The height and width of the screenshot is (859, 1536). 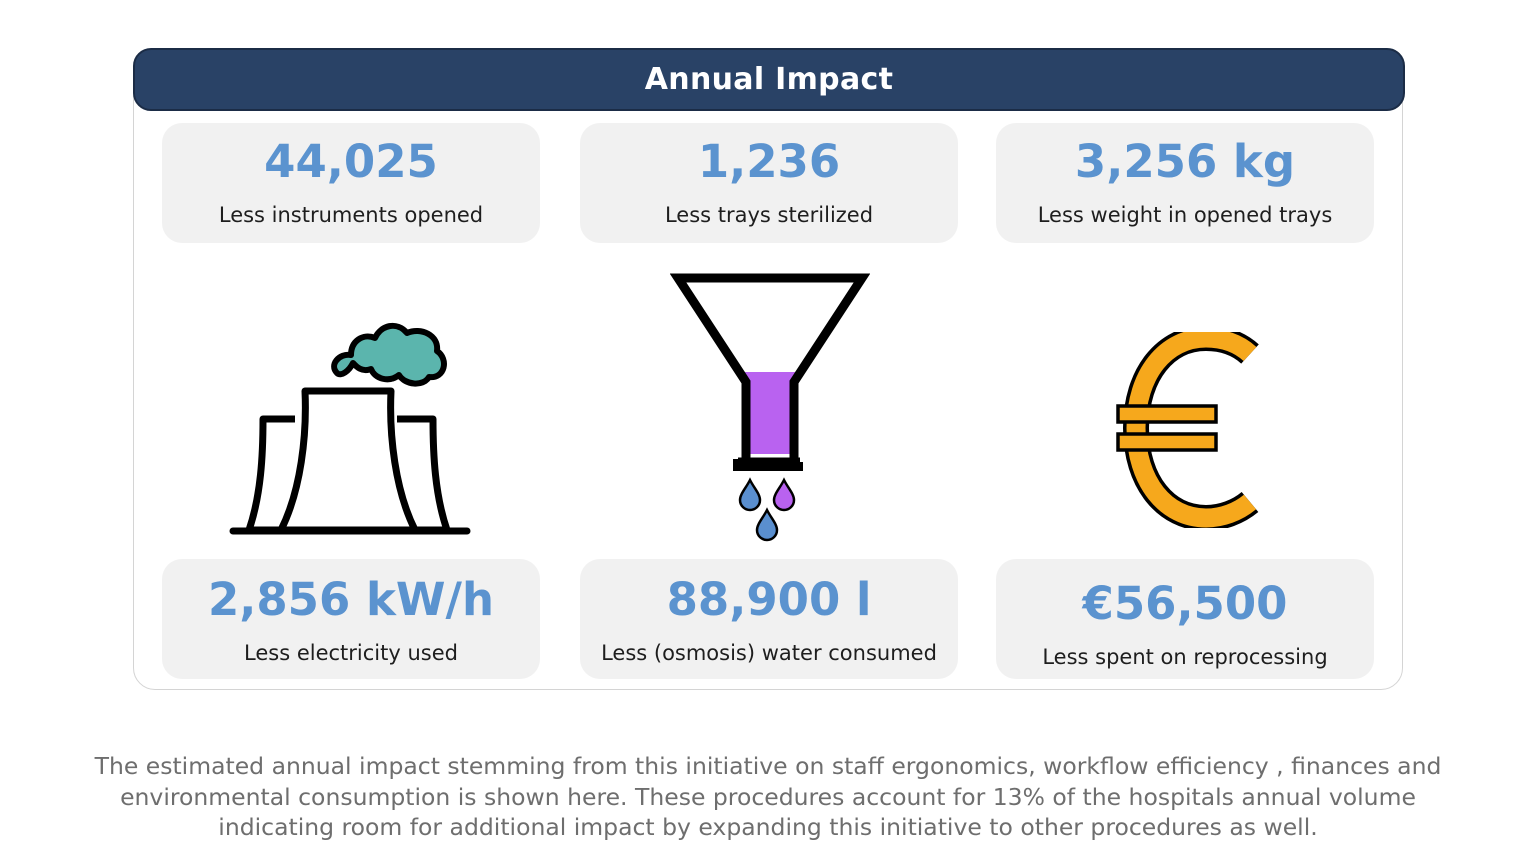 What do you see at coordinates (1185, 161) in the screenshot?
I see `metric-value: 3,256 kg` at bounding box center [1185, 161].